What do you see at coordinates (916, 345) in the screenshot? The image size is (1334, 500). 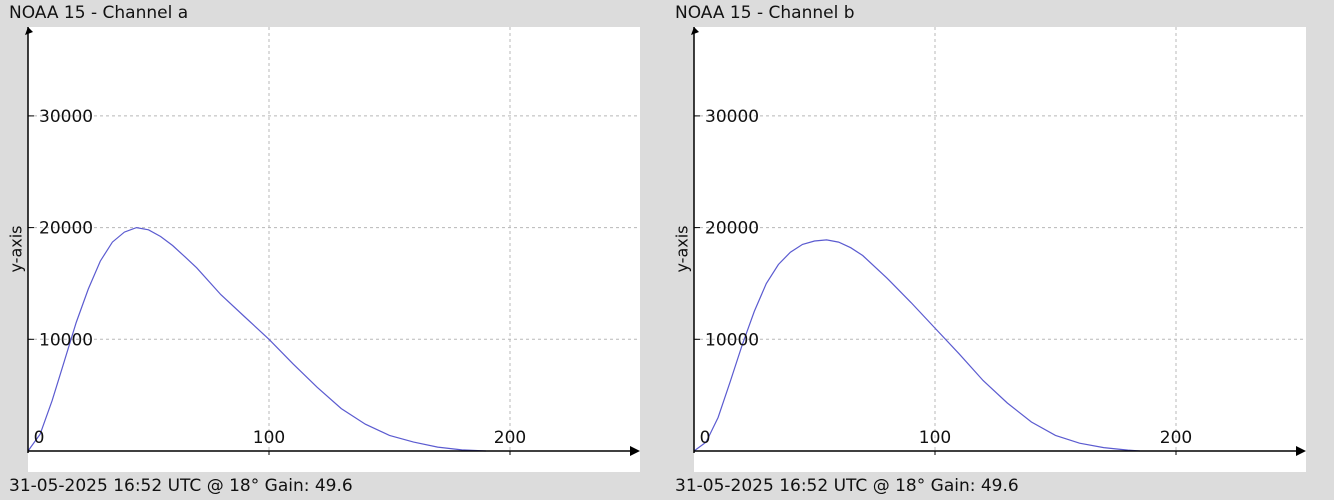 I see `series-line` at bounding box center [916, 345].